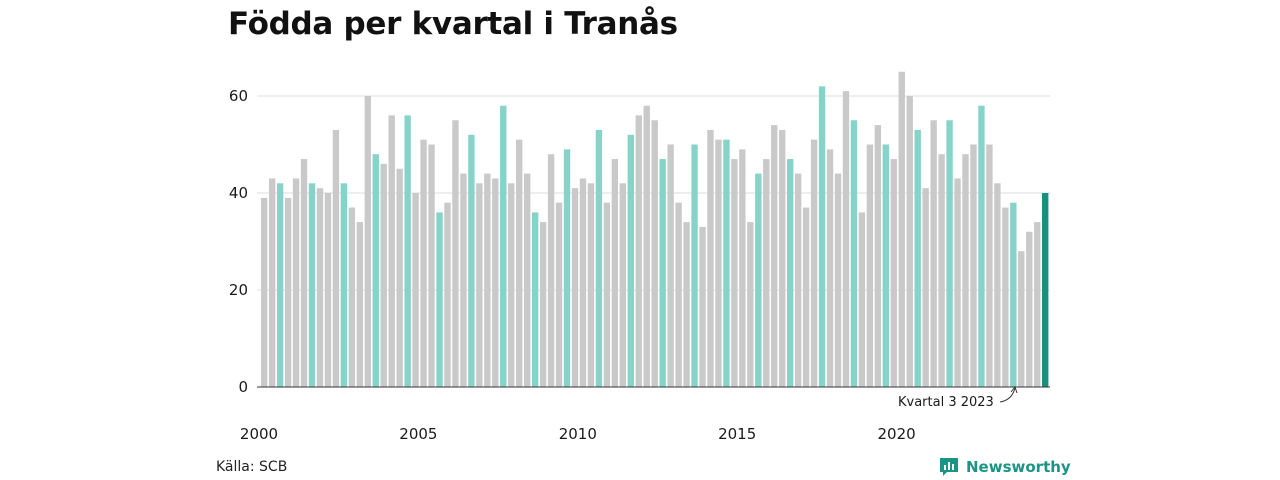  What do you see at coordinates (453, 24) in the screenshot?
I see `chart-title: Födda per kvartal i Tranås` at bounding box center [453, 24].